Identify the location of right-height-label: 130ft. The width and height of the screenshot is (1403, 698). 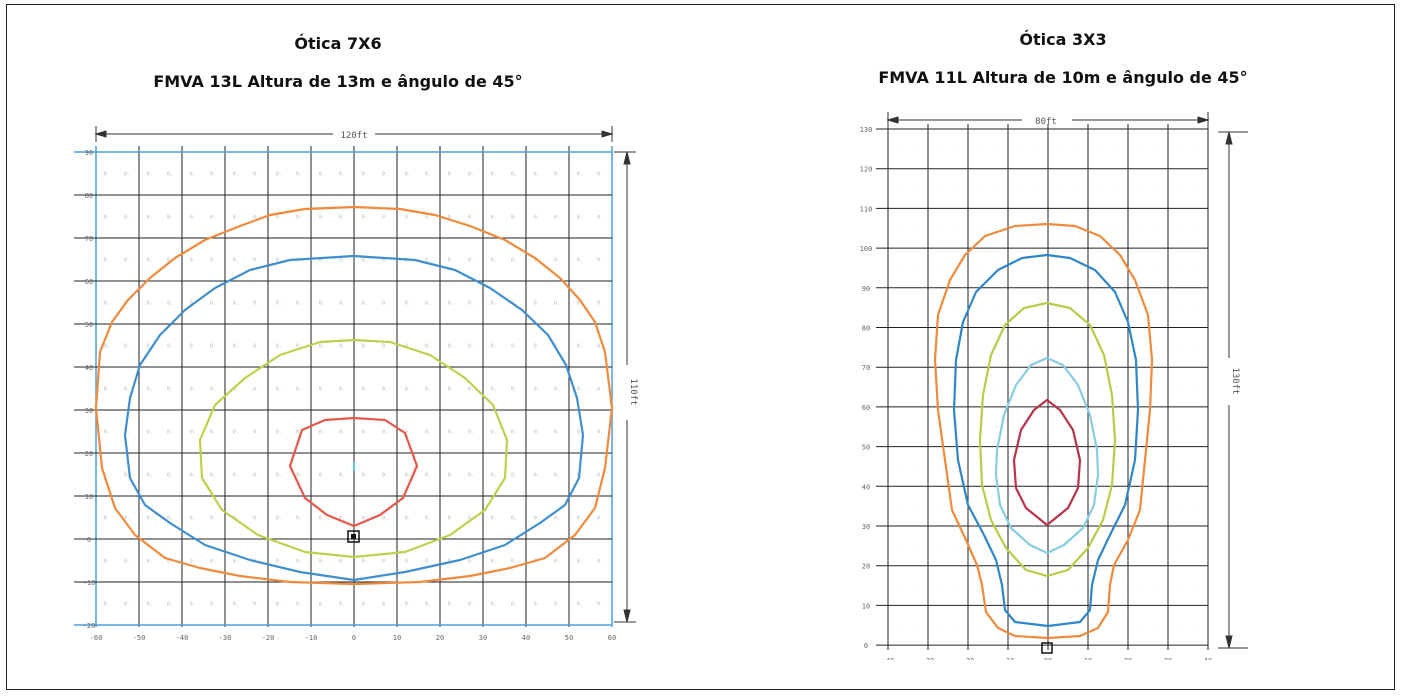
(1235, 380).